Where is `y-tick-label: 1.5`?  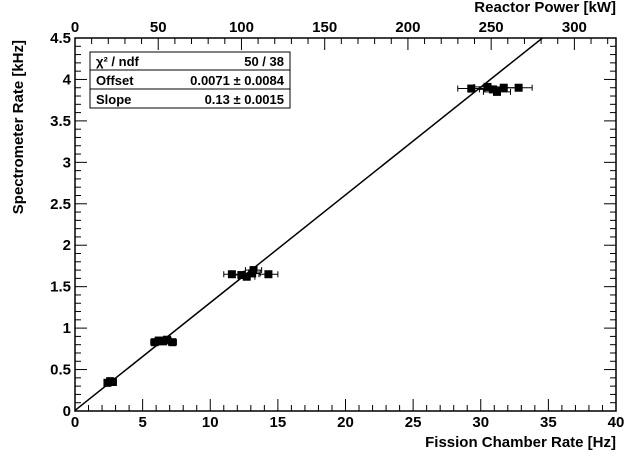 y-tick-label: 1.5 is located at coordinates (60, 287).